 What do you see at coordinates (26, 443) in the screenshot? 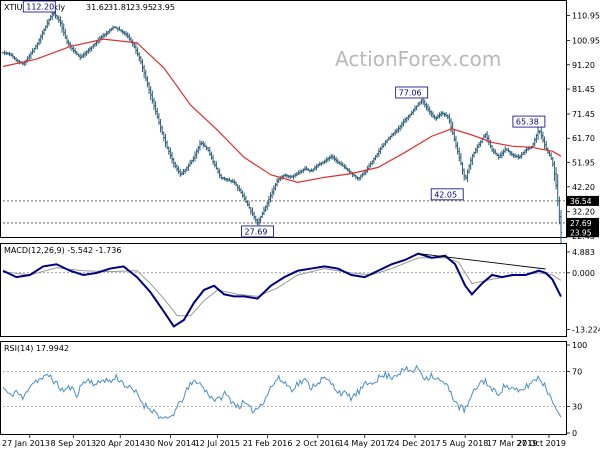
I see `x-tick-label: 27 Jan 2013` at bounding box center [26, 443].